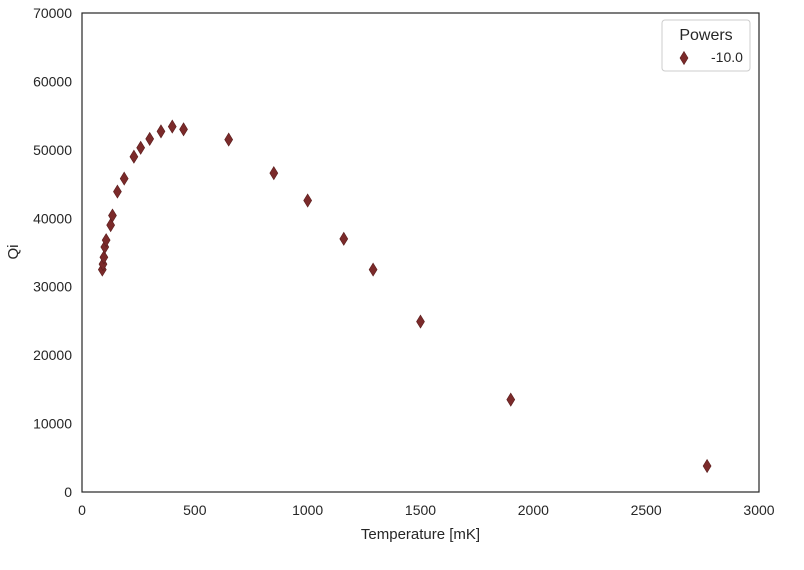 The height and width of the screenshot is (570, 804). Describe the element at coordinates (52, 150) in the screenshot. I see `y-tick-label: 50000` at that location.